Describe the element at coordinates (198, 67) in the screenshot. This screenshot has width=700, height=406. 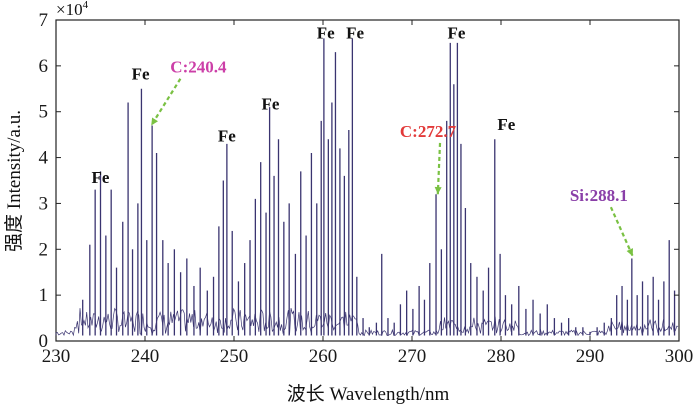
I see `peak-annotation: C:240.4` at that location.